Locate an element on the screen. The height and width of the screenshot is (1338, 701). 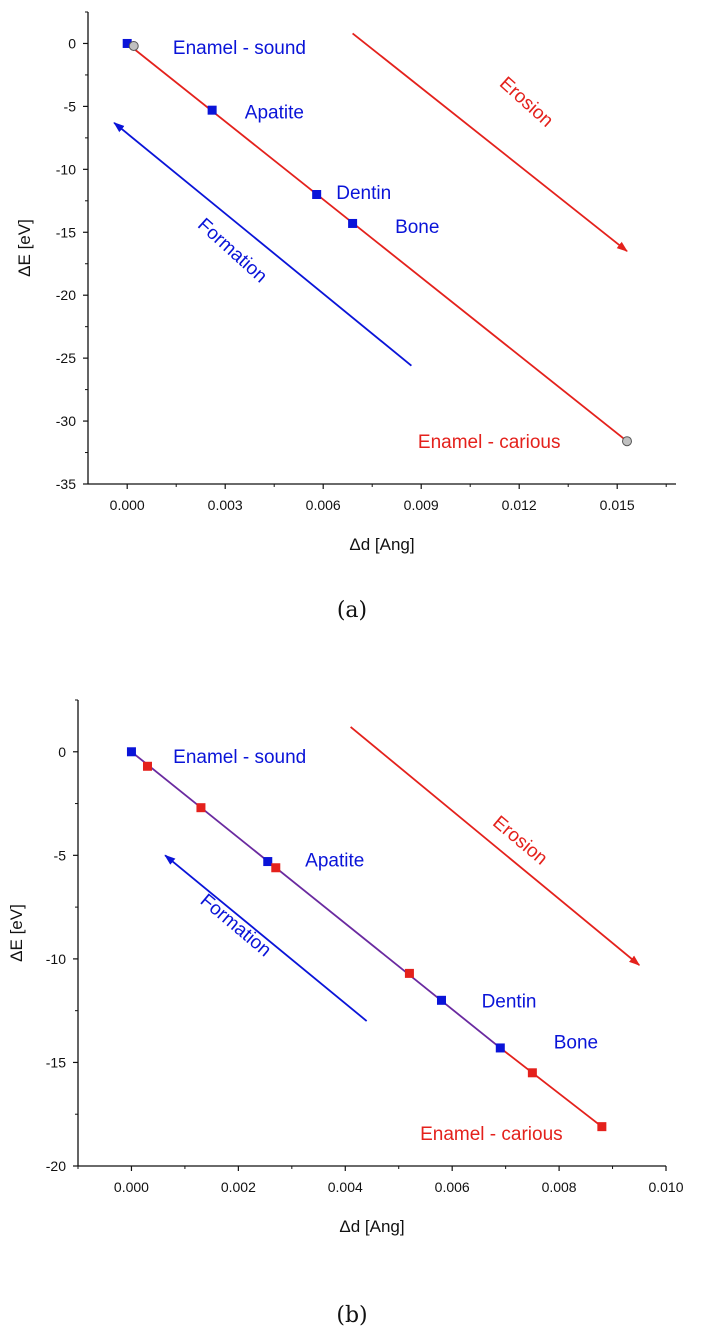
x-tick-label: 0.012 is located at coordinates (519, 505).